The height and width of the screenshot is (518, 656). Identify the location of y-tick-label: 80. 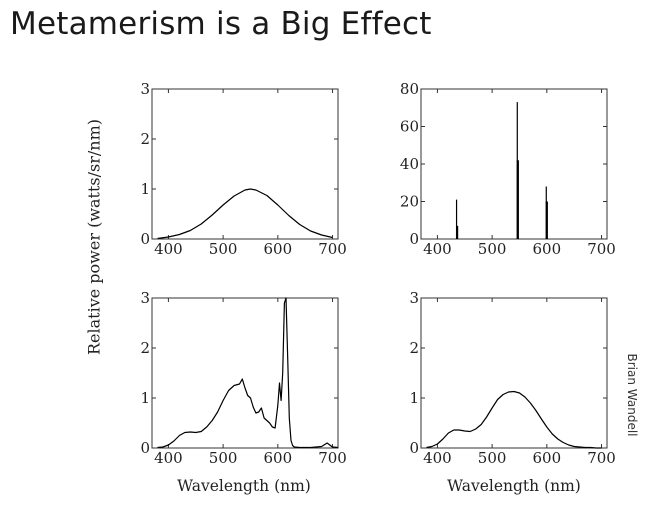
(409, 89).